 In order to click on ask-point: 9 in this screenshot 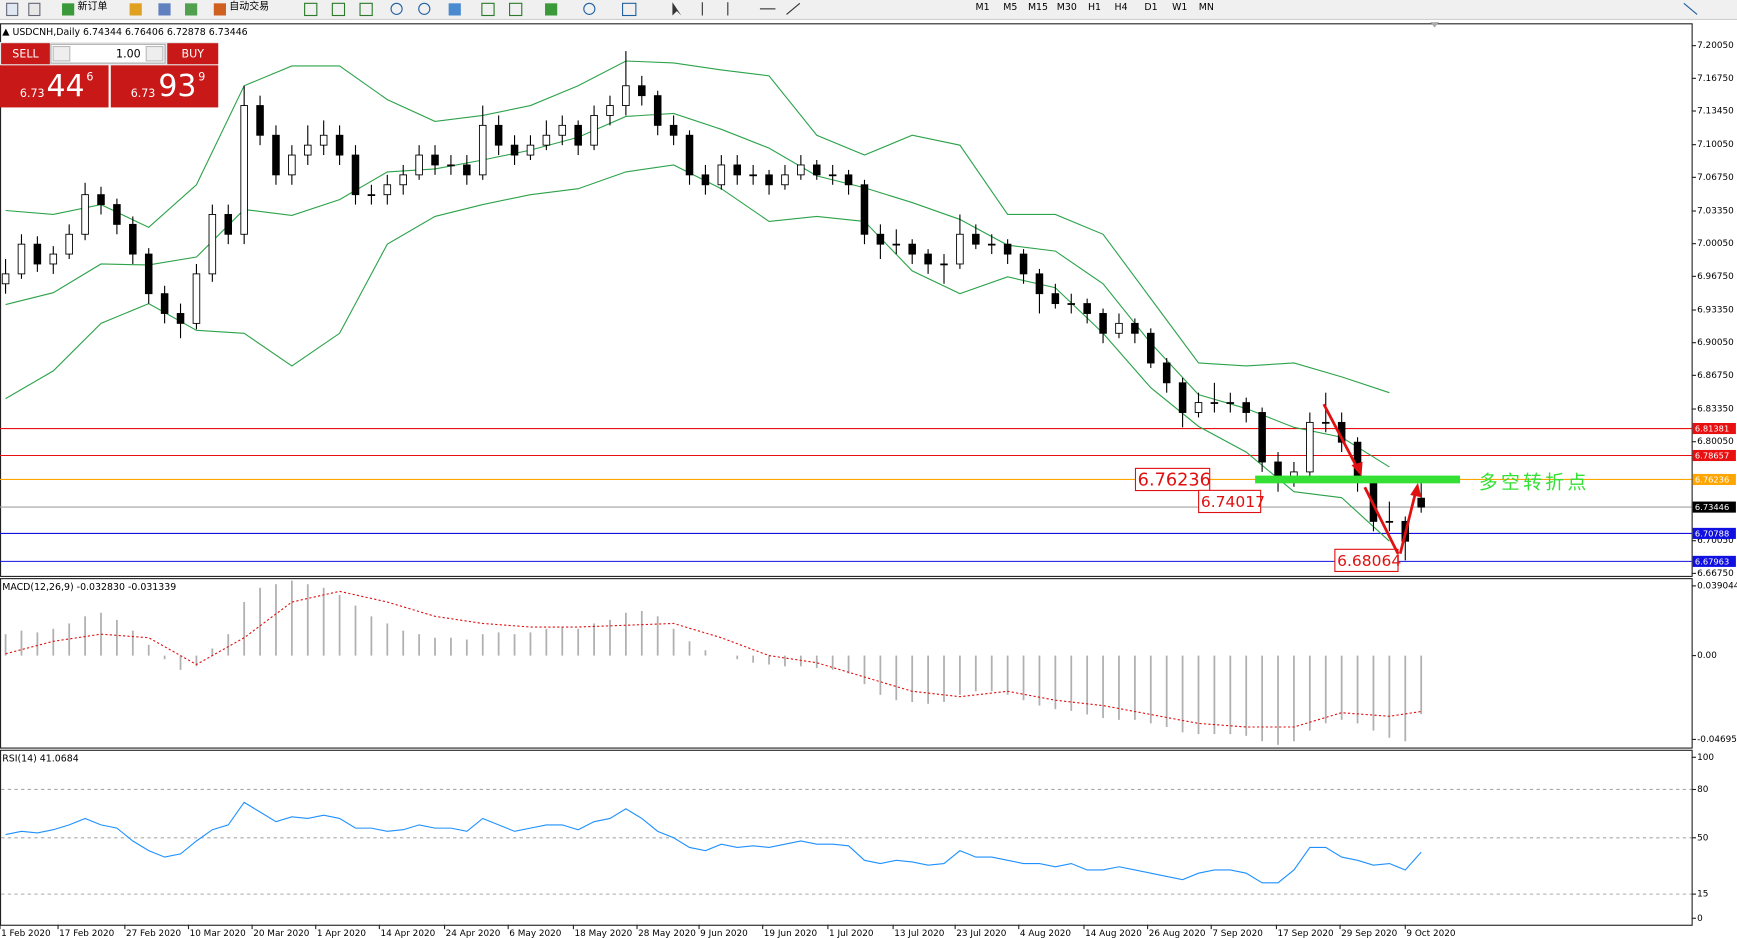, I will do `click(201, 77)`.